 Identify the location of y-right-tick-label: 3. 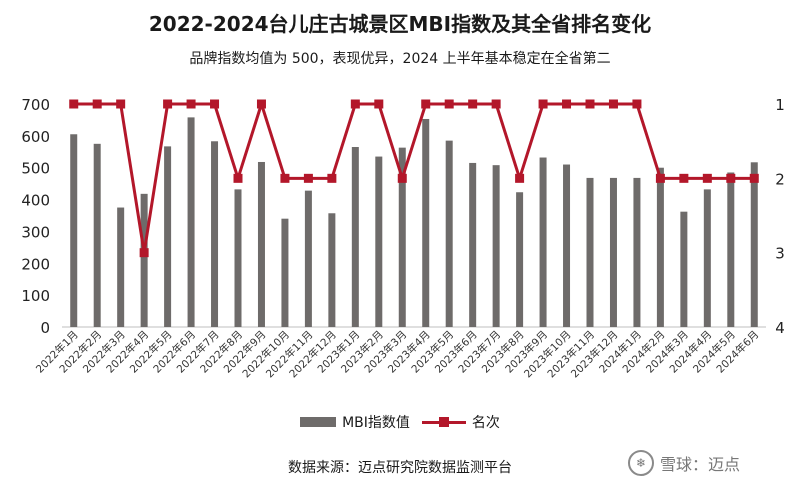
(780, 254).